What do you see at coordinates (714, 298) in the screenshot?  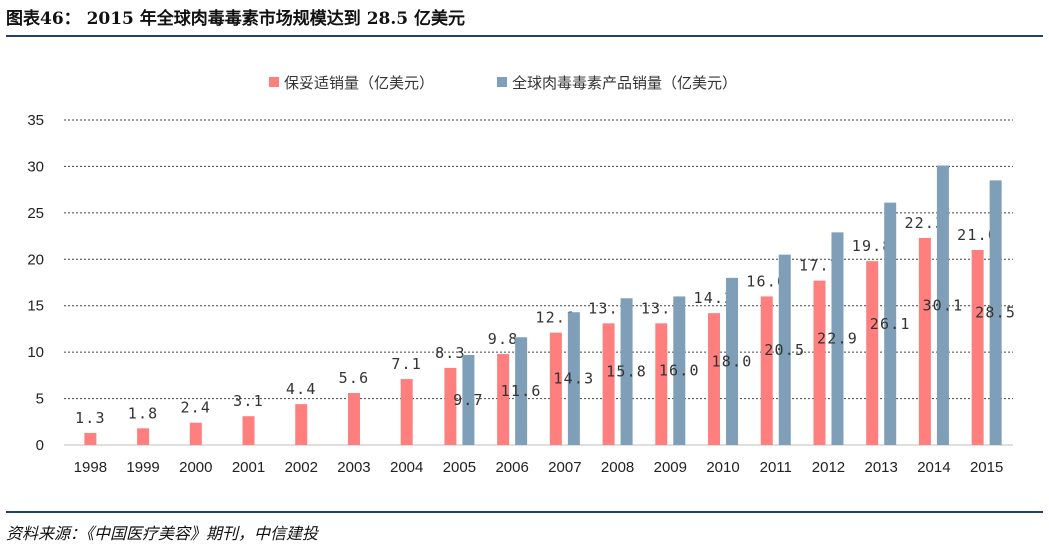 I see `data-label-baotuoshi: 14.2` at bounding box center [714, 298].